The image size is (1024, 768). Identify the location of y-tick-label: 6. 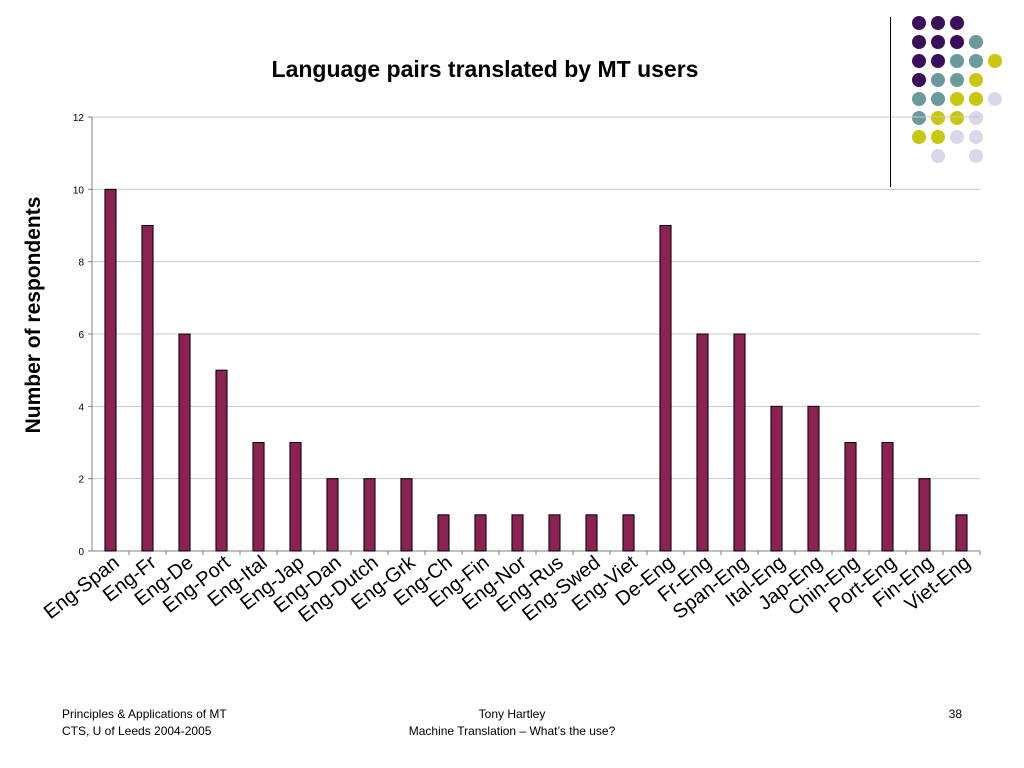
(81, 335).